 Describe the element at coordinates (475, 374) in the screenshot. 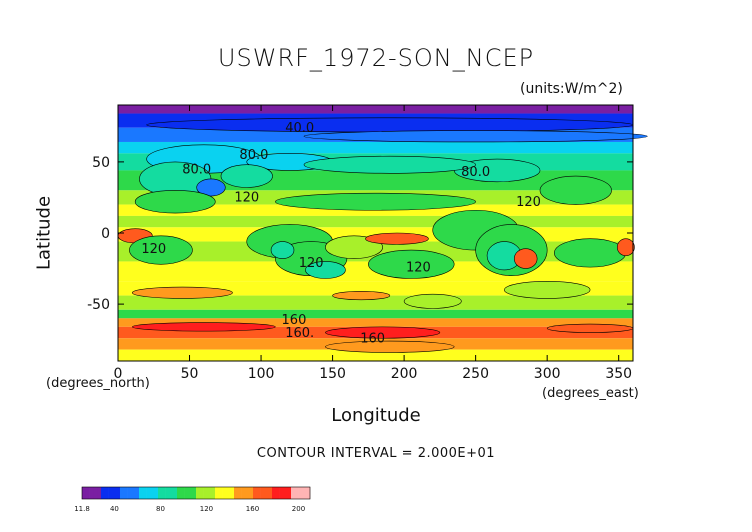

I see `x-tick-label: 250` at that location.